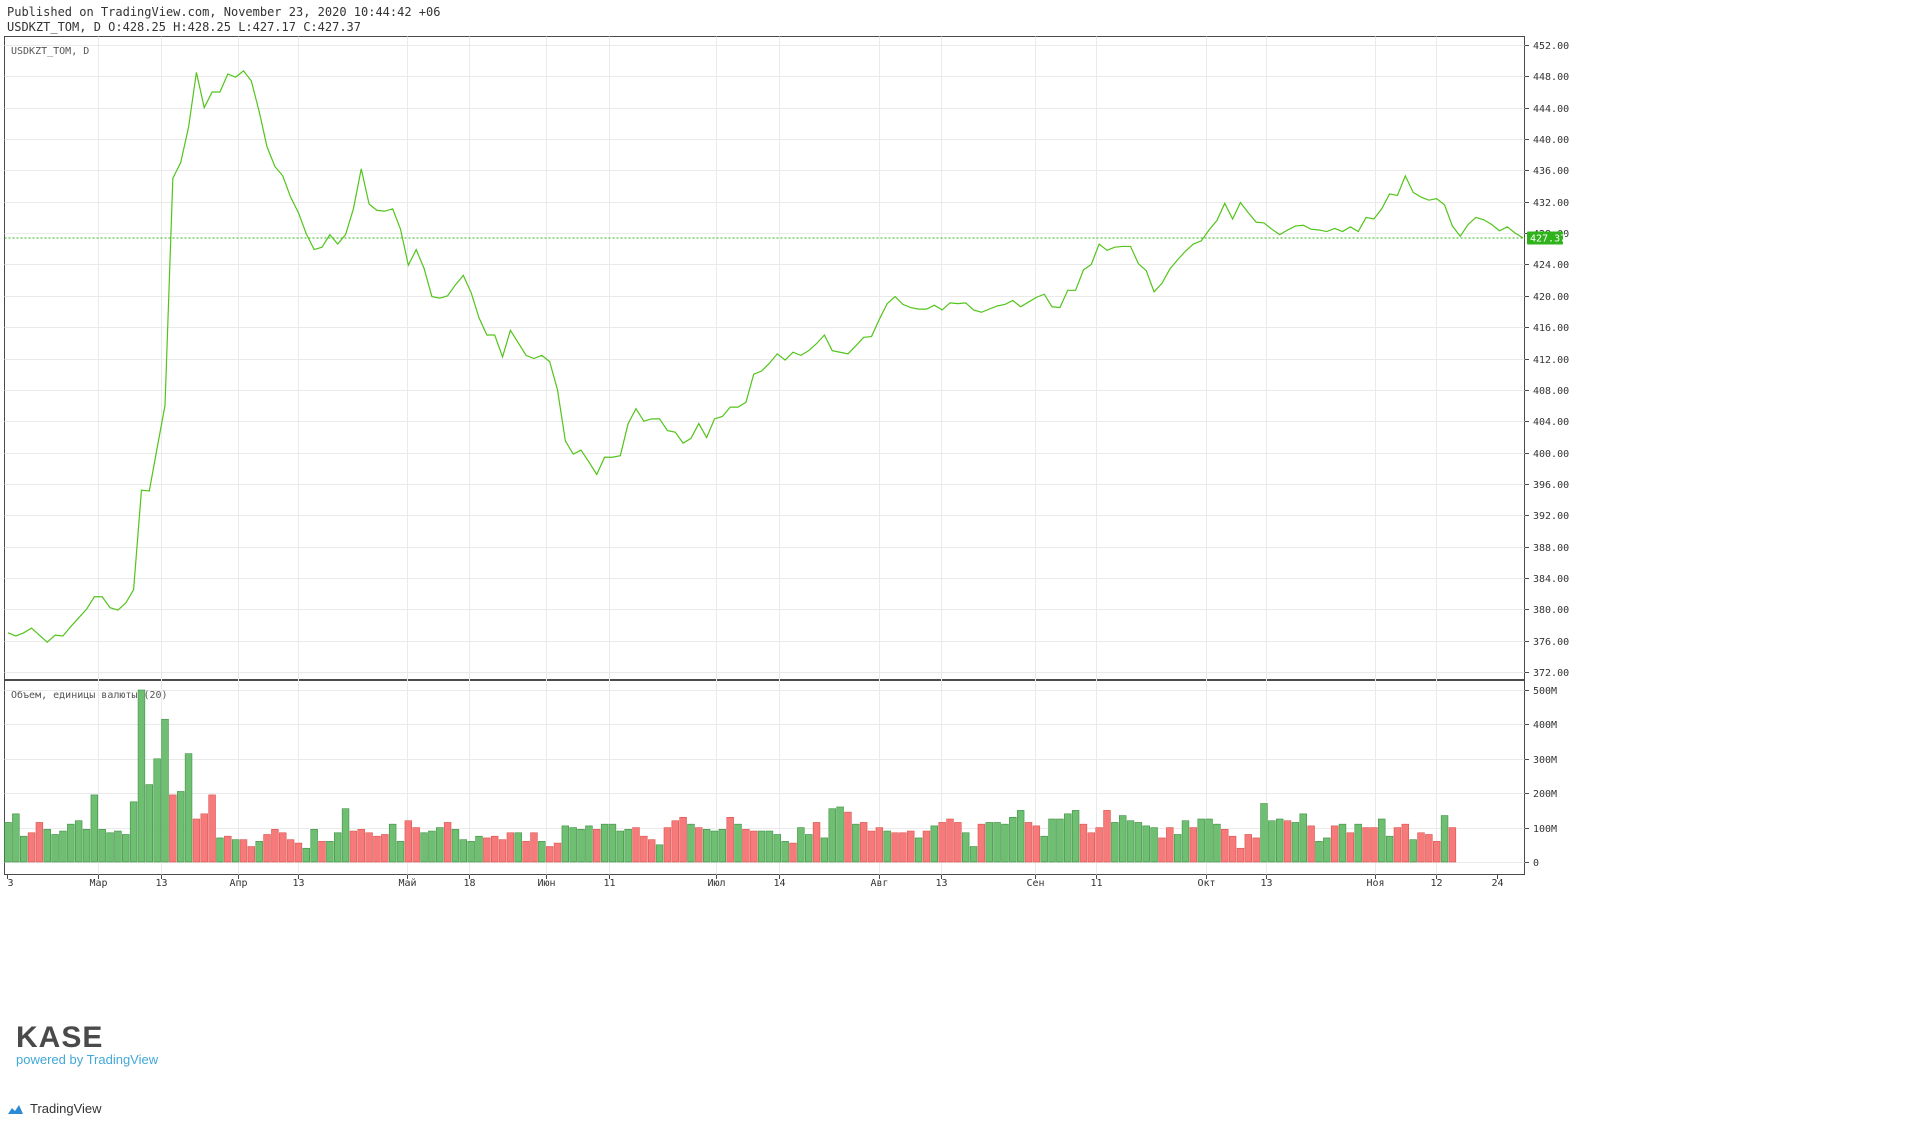 This screenshot has width=1922, height=1127. Describe the element at coordinates (1551, 516) in the screenshot. I see `price-tick-label: 392.00` at that location.